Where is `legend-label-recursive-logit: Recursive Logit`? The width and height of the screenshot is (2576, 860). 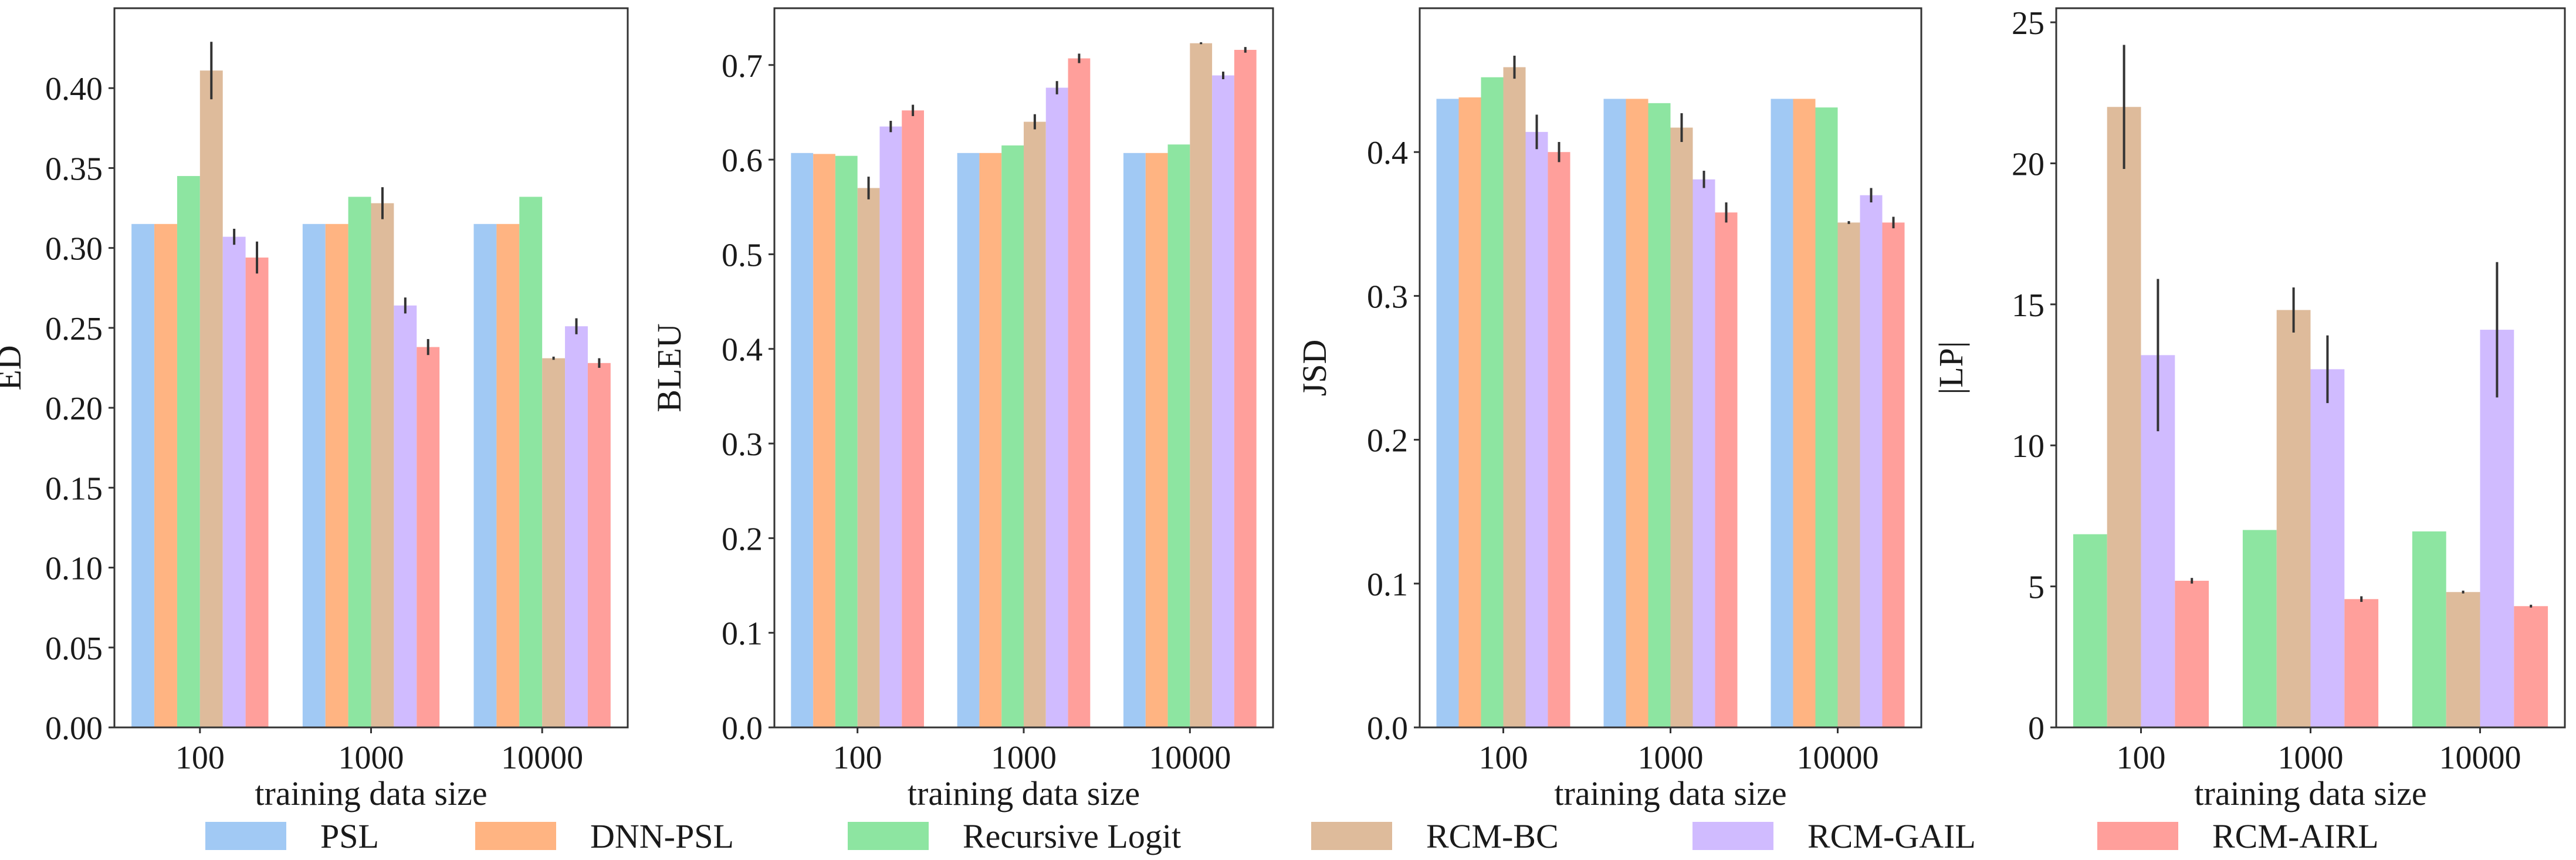
legend-label-recursive-logit: Recursive Logit is located at coordinates (1072, 836).